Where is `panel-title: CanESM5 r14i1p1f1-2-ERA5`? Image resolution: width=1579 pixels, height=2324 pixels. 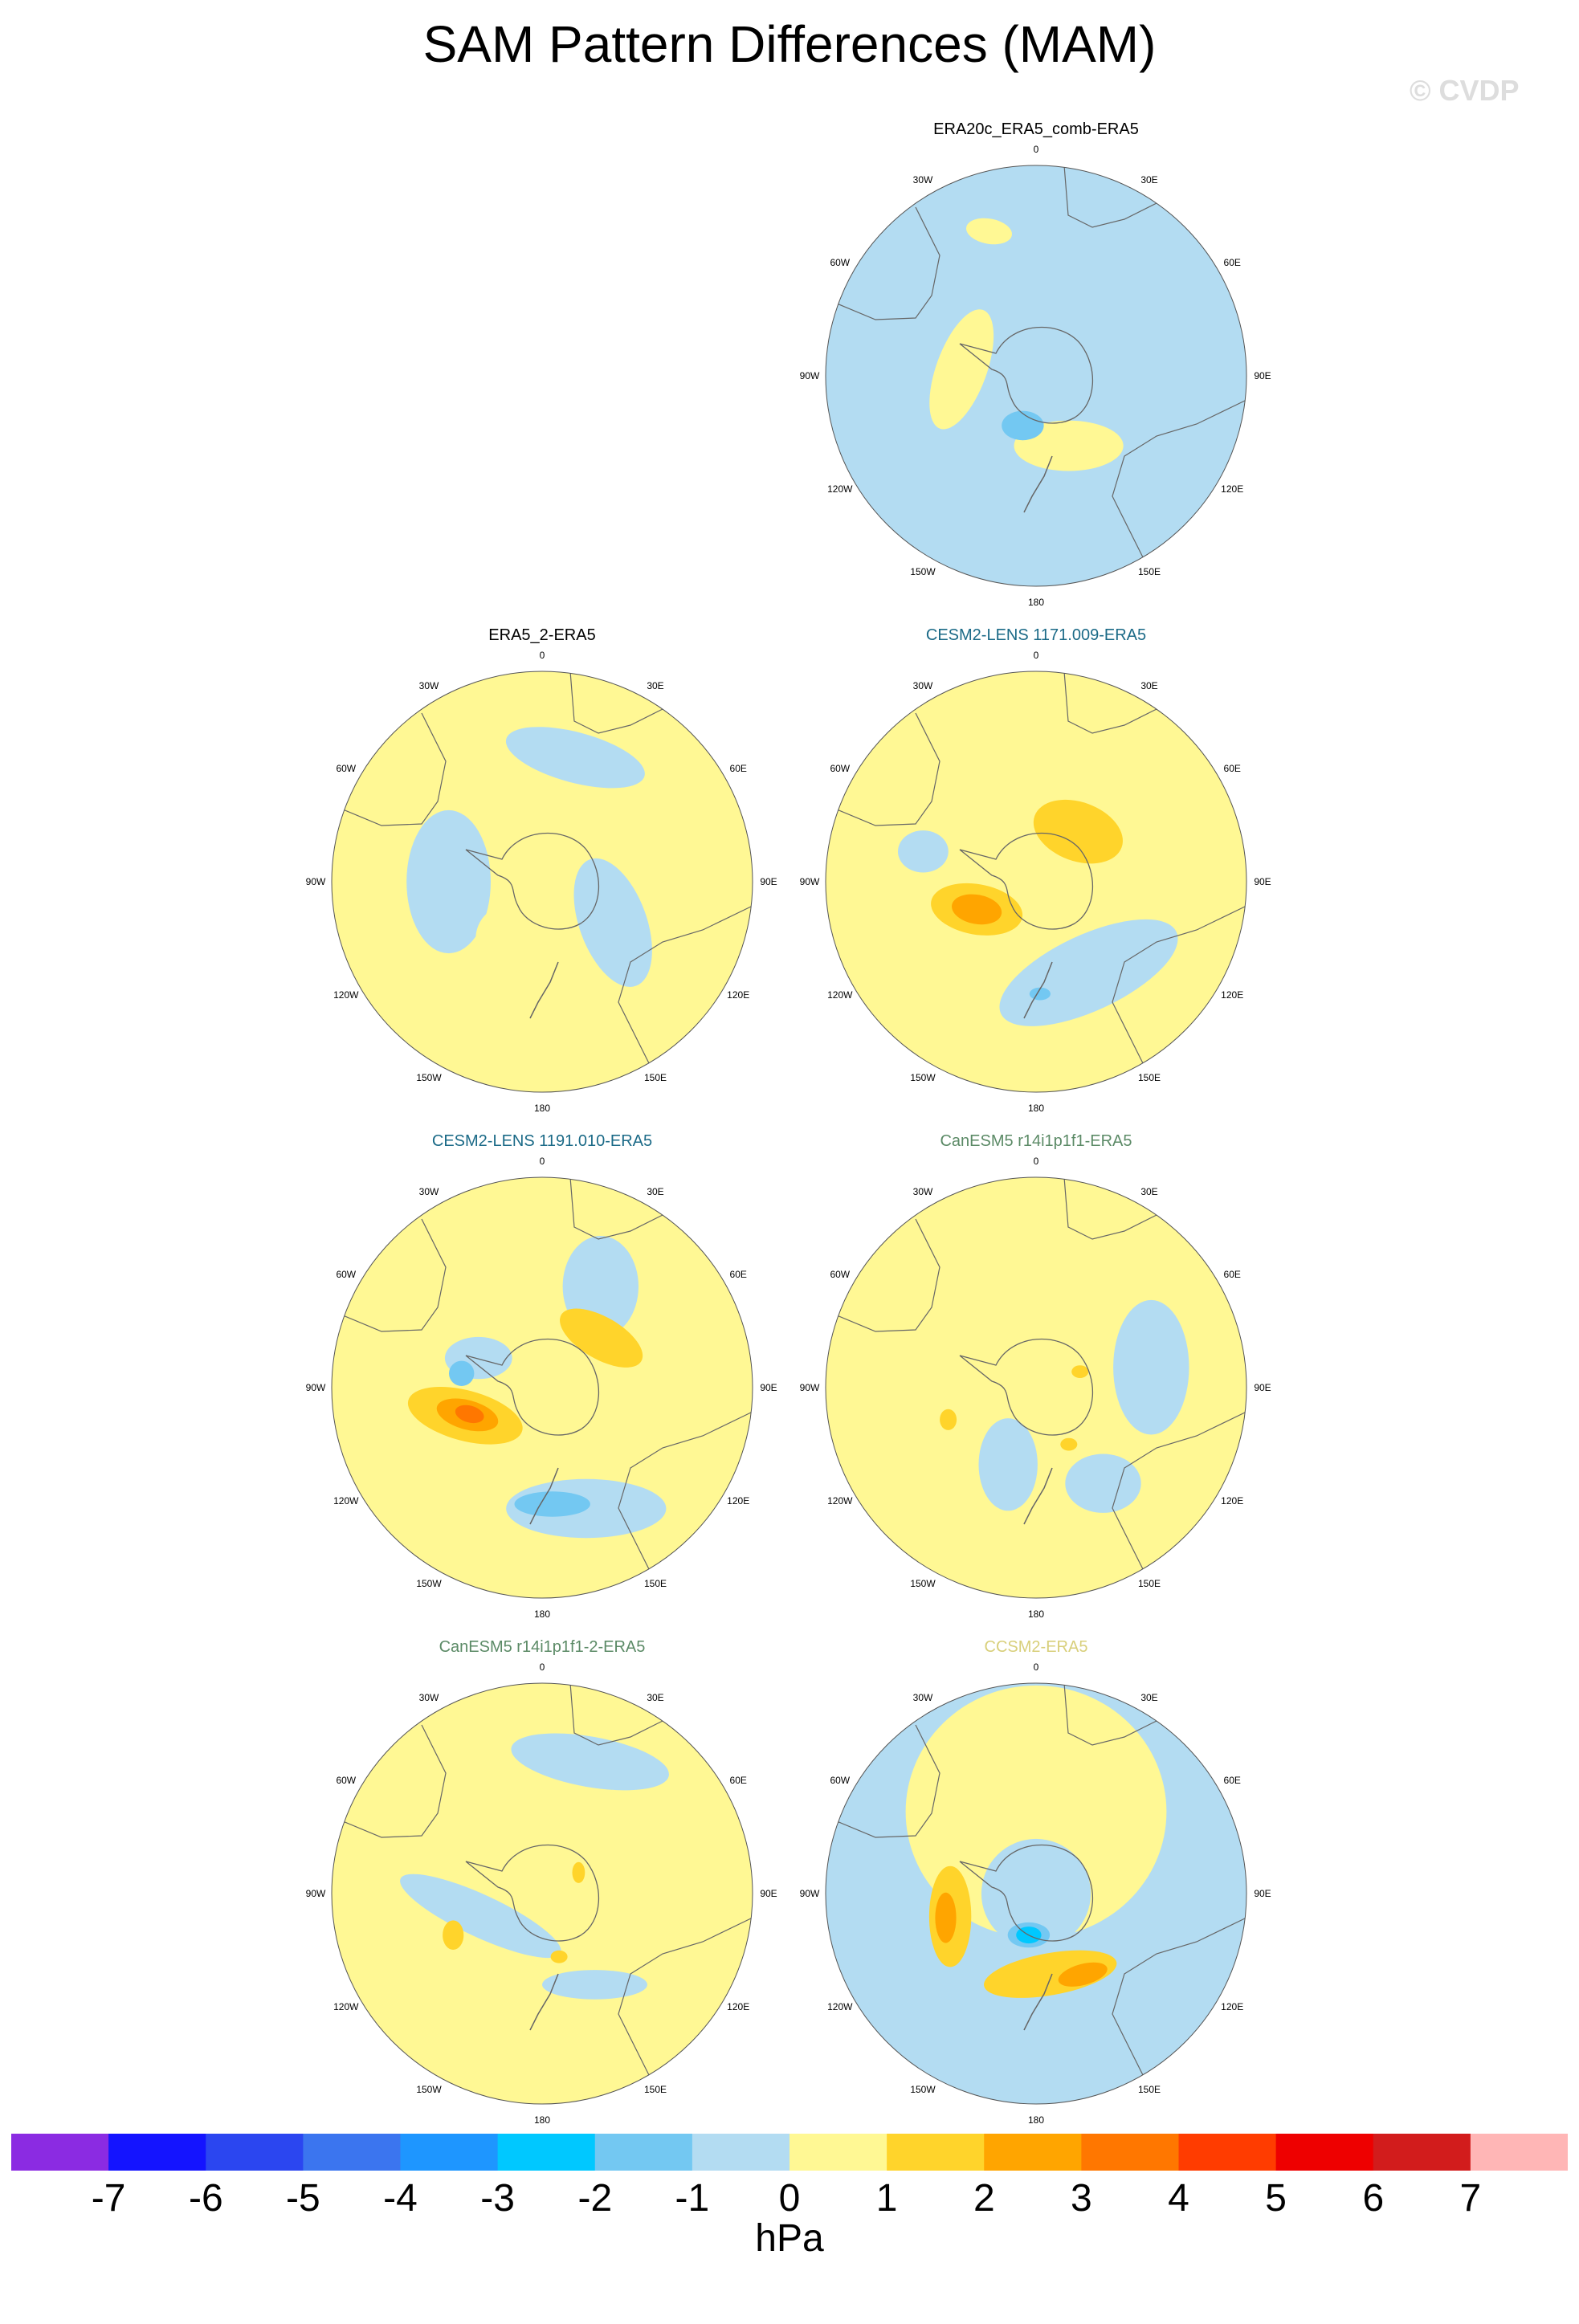
panel-title: CanESM5 r14i1p1f1-2-ERA5 is located at coordinates (542, 1647).